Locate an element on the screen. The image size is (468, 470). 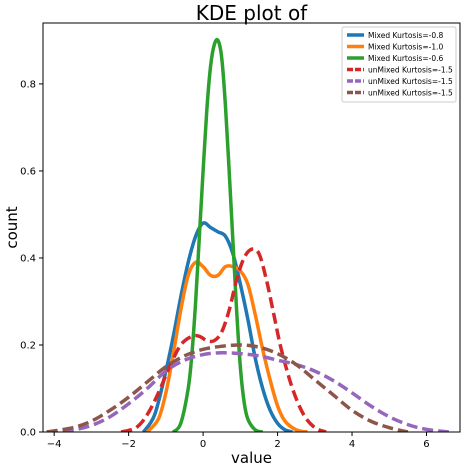
y-tick-label: 0.0 is located at coordinates (28, 433).